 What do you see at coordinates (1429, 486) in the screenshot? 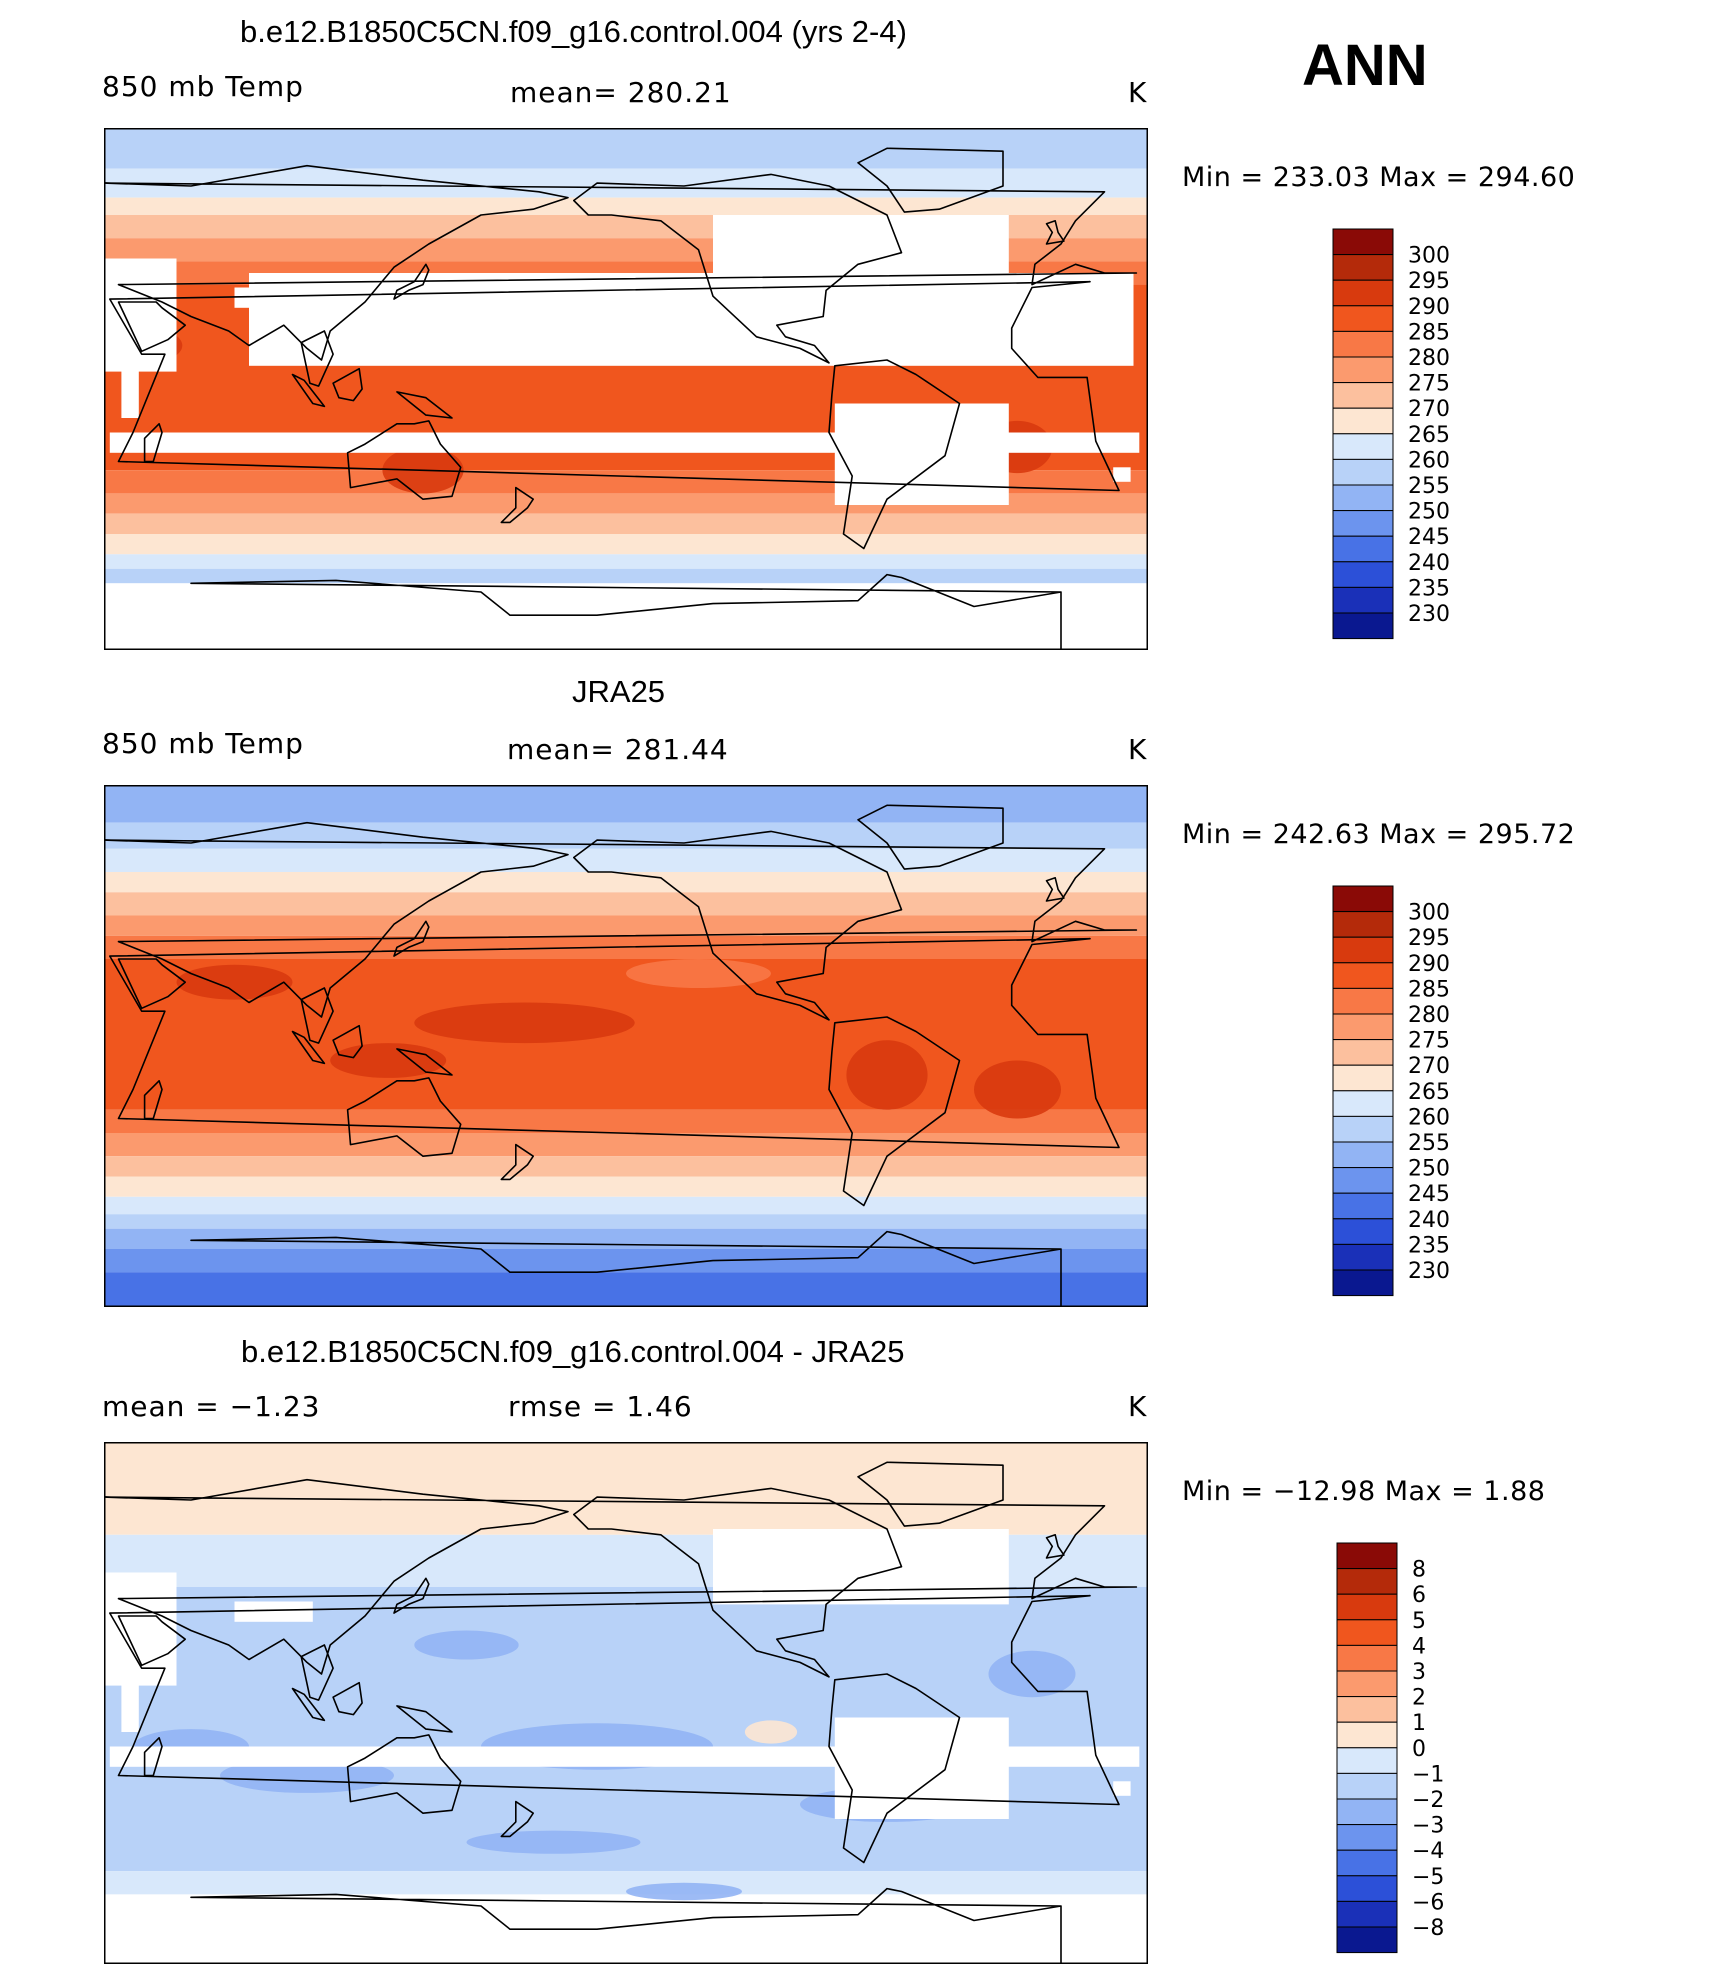
I see `colorbar-tick-label: 255` at bounding box center [1429, 486].